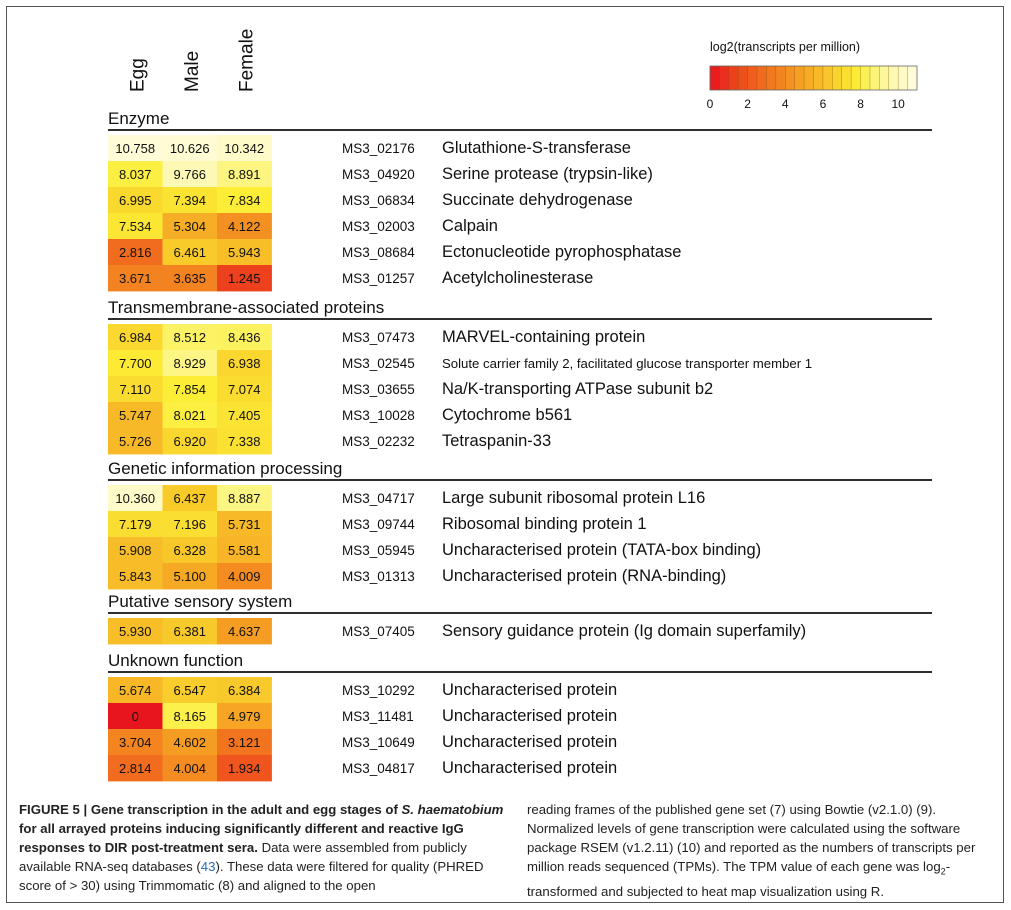  I want to click on gene-id: MS3_09744, so click(378, 524).